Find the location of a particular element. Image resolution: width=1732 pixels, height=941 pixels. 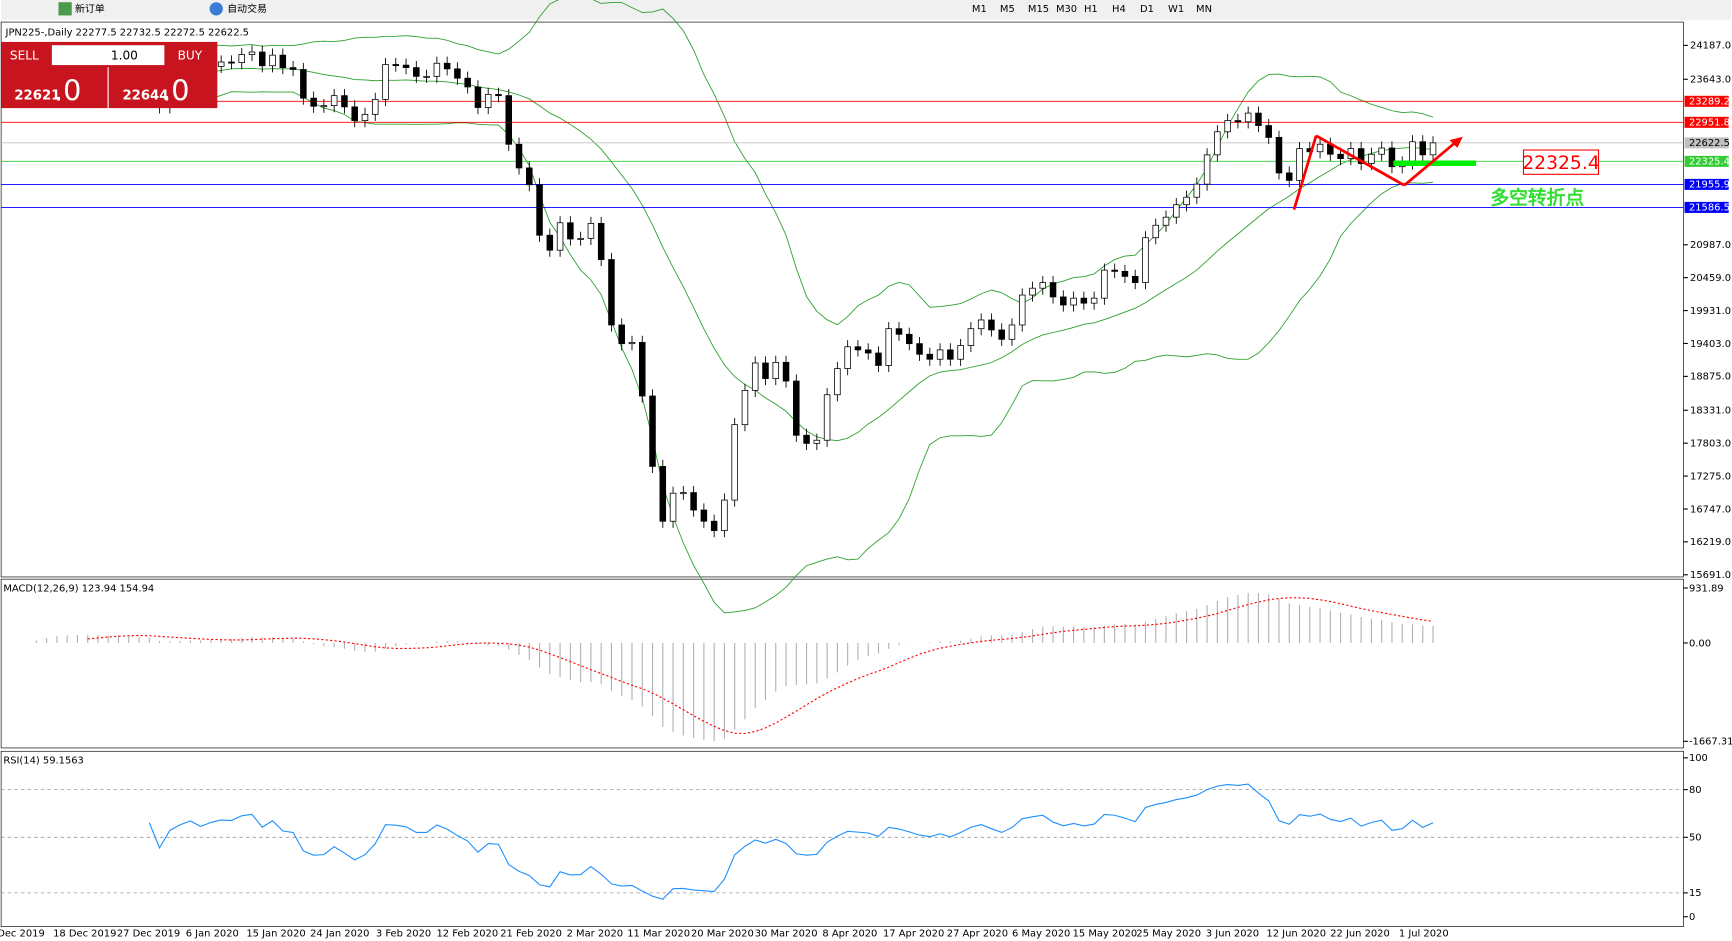

macd-signal is located at coordinates (760, 666).